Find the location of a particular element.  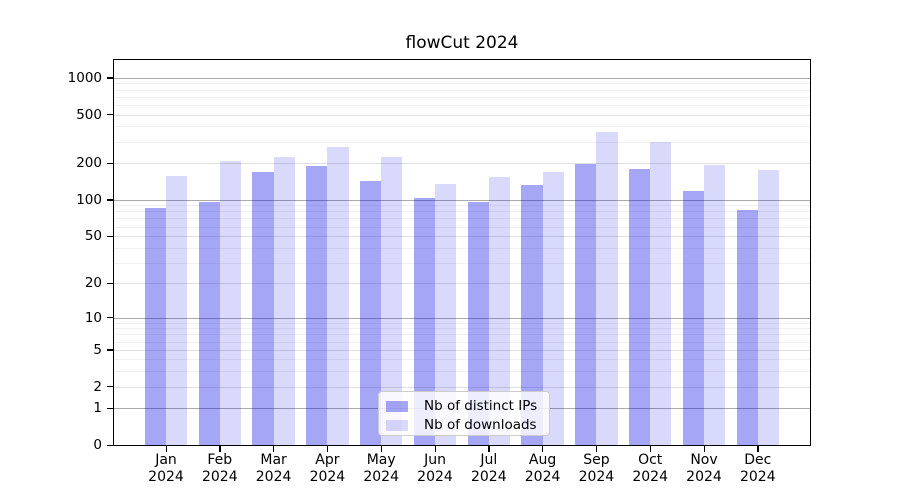

x-tick-label-line: Oct is located at coordinates (650, 460).